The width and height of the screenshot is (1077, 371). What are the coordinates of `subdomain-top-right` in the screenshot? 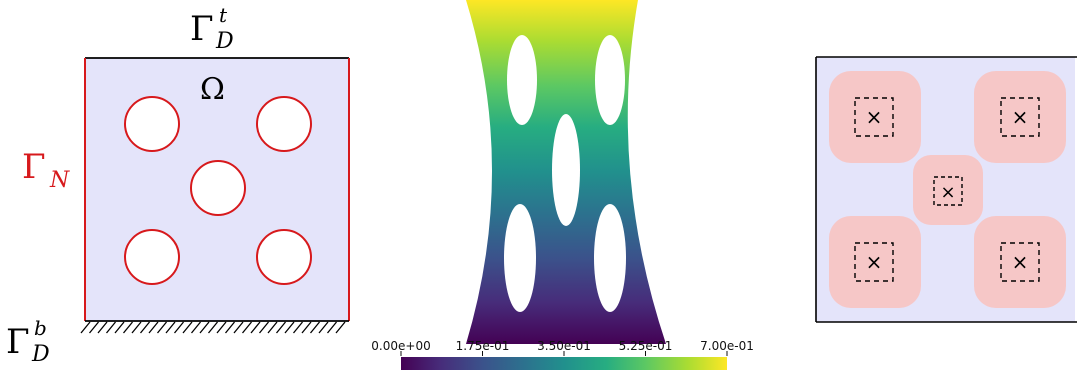 It's located at (1020, 117).